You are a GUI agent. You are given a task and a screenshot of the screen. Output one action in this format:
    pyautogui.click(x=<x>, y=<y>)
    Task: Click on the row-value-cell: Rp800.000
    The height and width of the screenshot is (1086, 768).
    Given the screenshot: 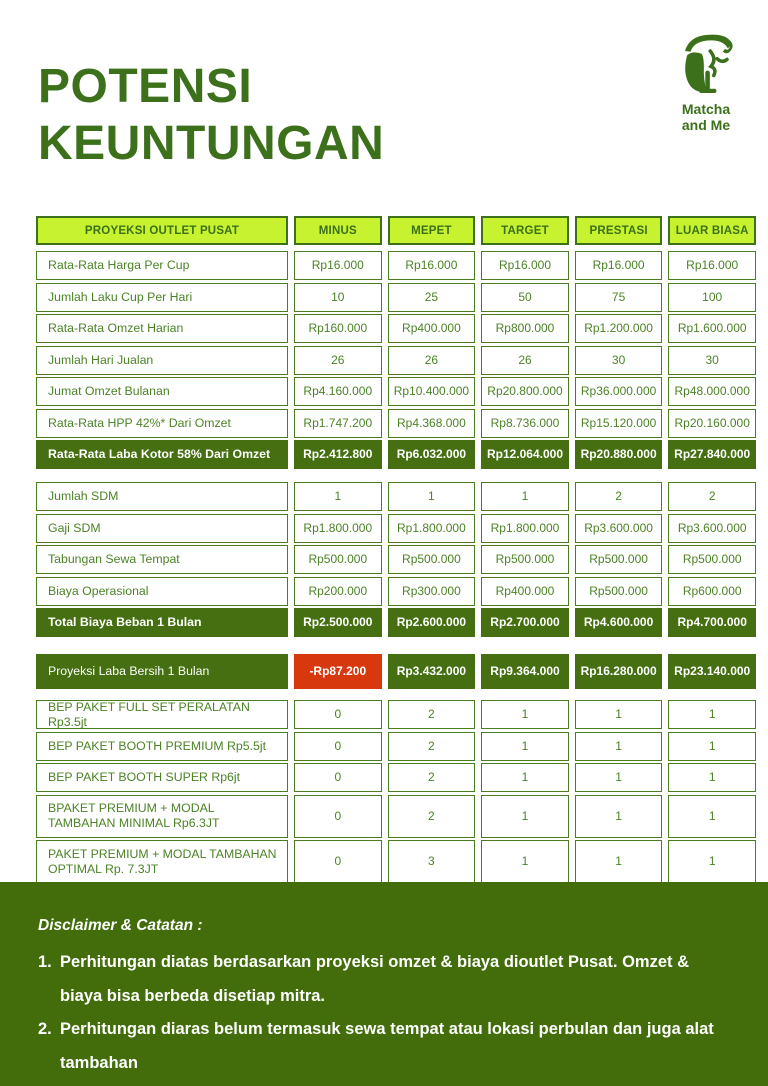 What is the action you would take?
    pyautogui.click(x=525, y=328)
    